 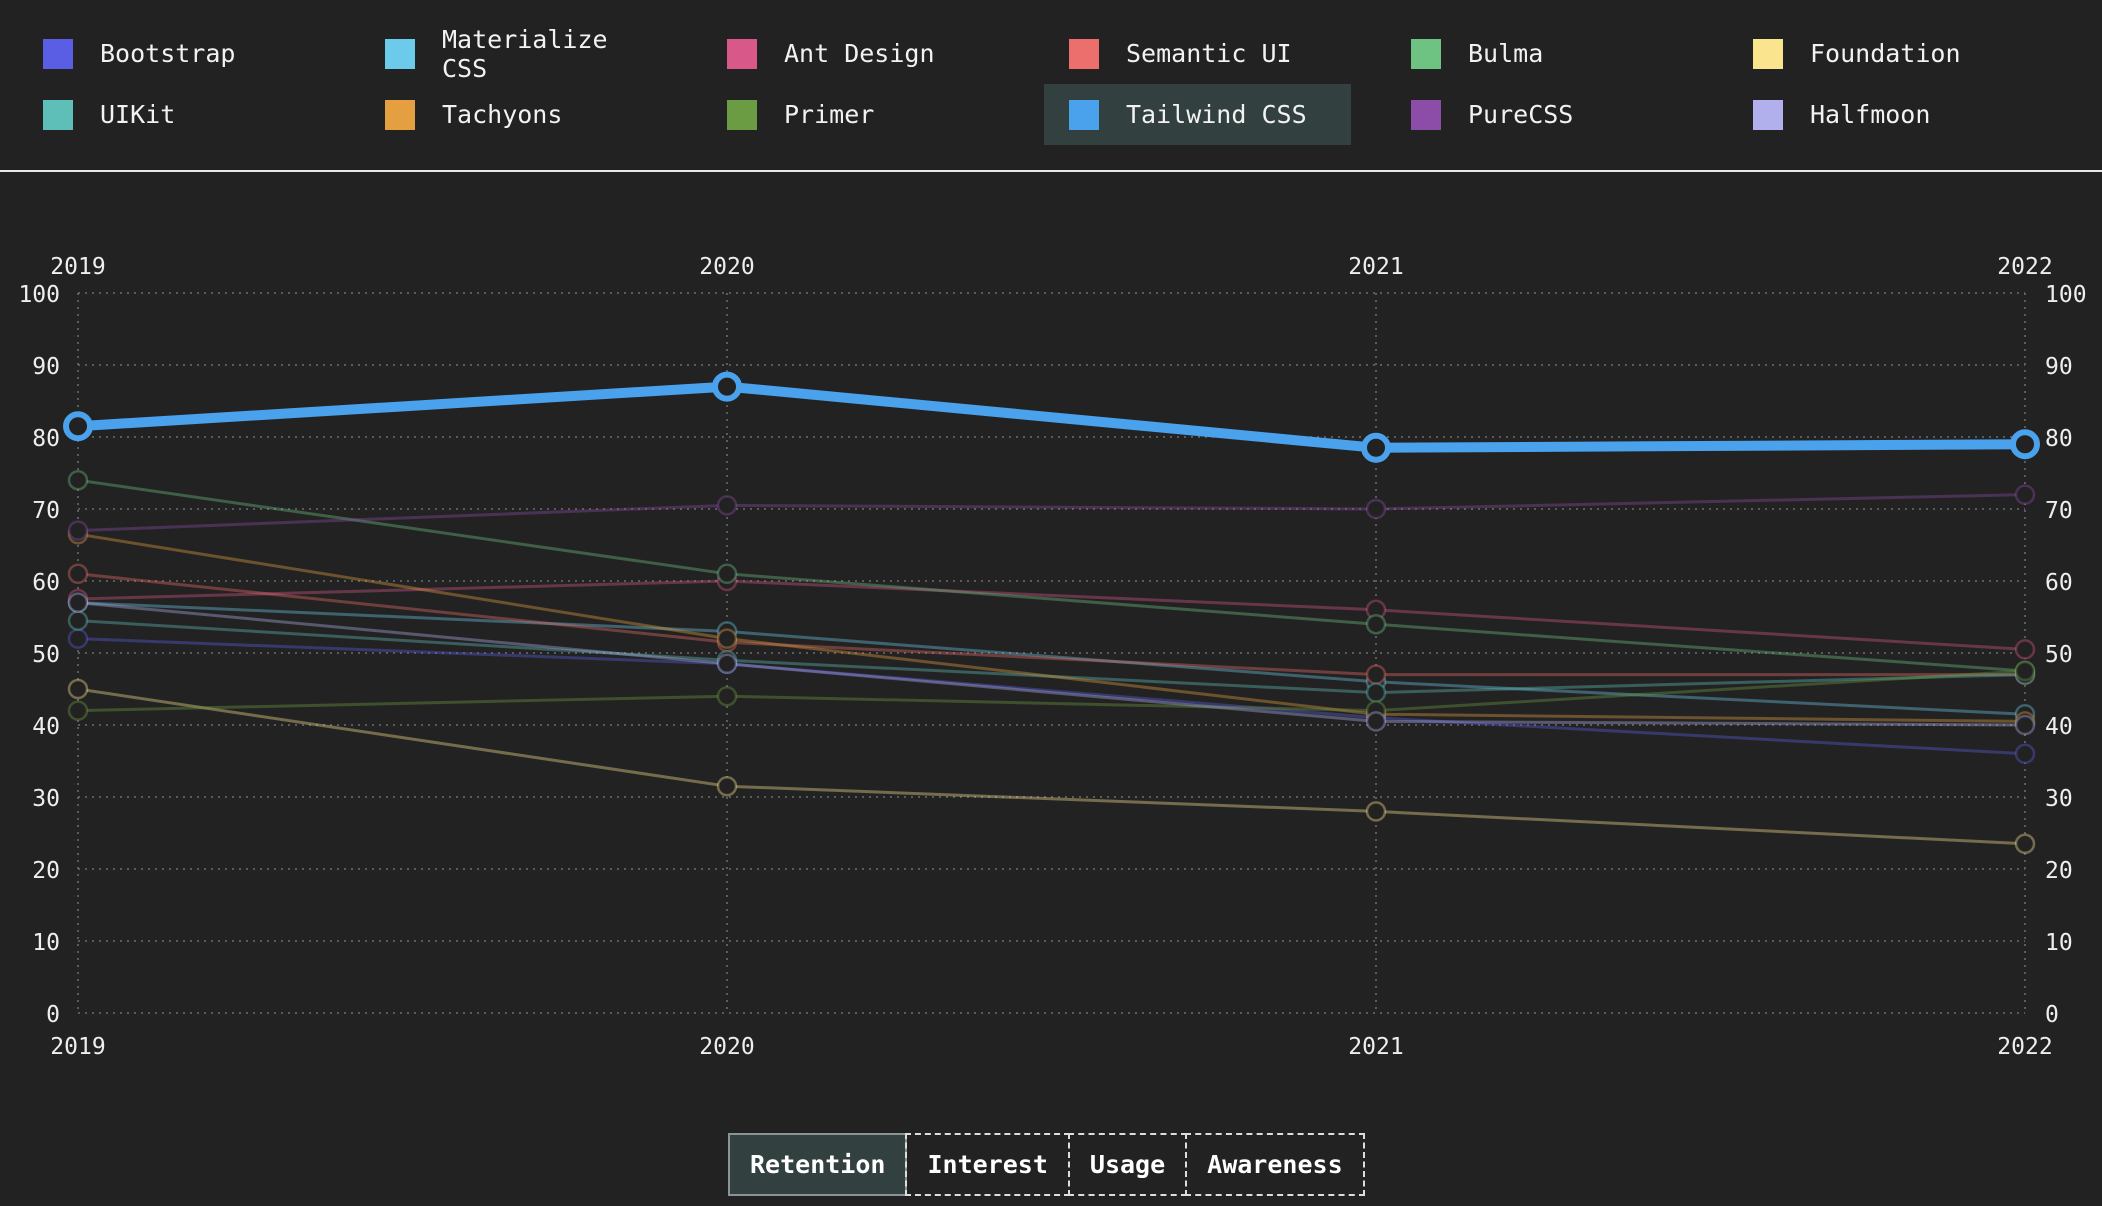 I want to click on series-line-bootstrap, so click(x=1051, y=696).